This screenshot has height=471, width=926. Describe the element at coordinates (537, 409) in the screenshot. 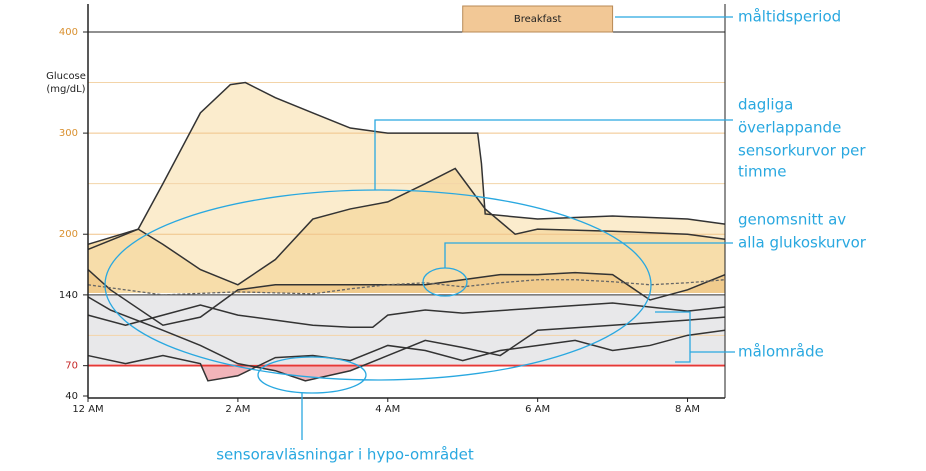

I see `x-tick-label: 6 AM` at that location.